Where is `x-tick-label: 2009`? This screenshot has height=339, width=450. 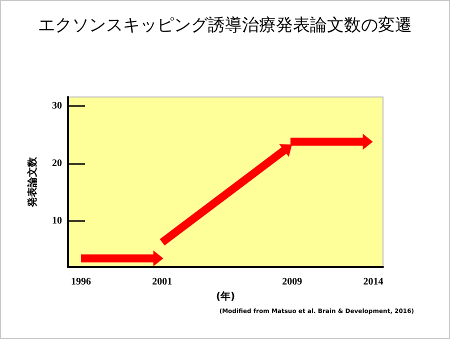 x-tick-label: 2009 is located at coordinates (292, 282).